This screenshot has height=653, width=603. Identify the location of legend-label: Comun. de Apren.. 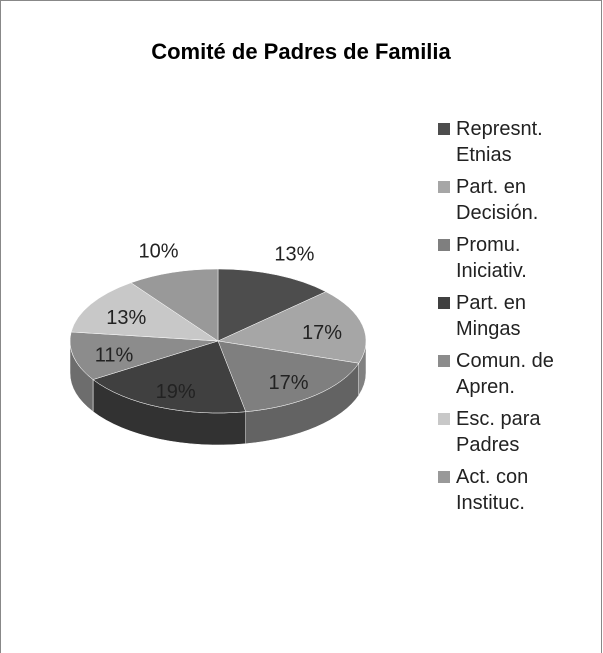
(505, 374).